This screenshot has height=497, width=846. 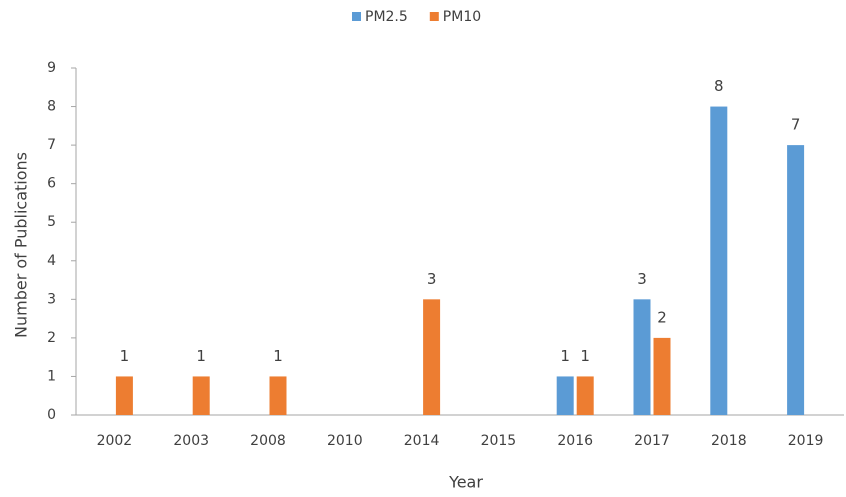 What do you see at coordinates (422, 441) in the screenshot?
I see `x-tick-label: 2014` at bounding box center [422, 441].